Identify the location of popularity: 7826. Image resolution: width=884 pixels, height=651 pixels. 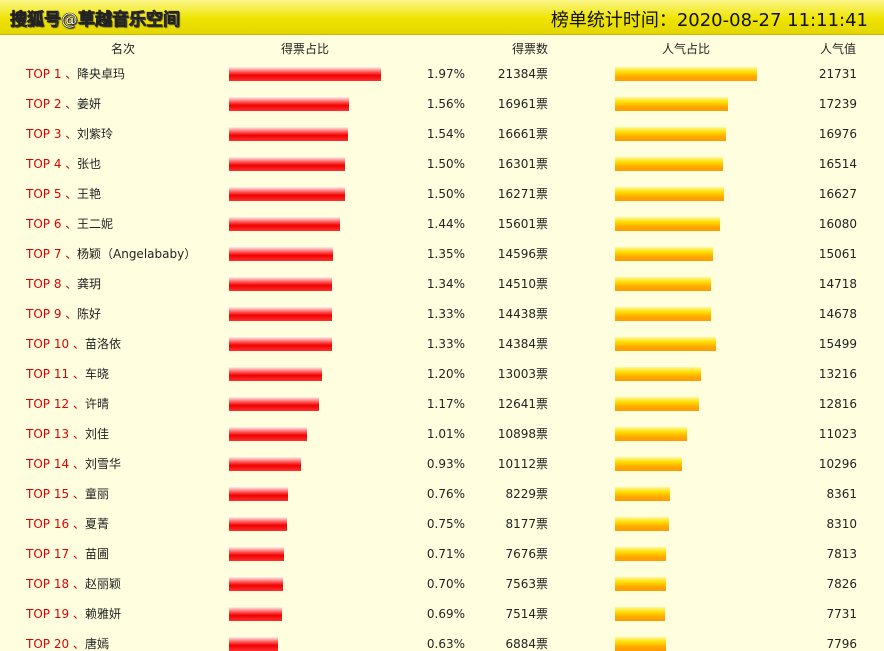
(841, 584).